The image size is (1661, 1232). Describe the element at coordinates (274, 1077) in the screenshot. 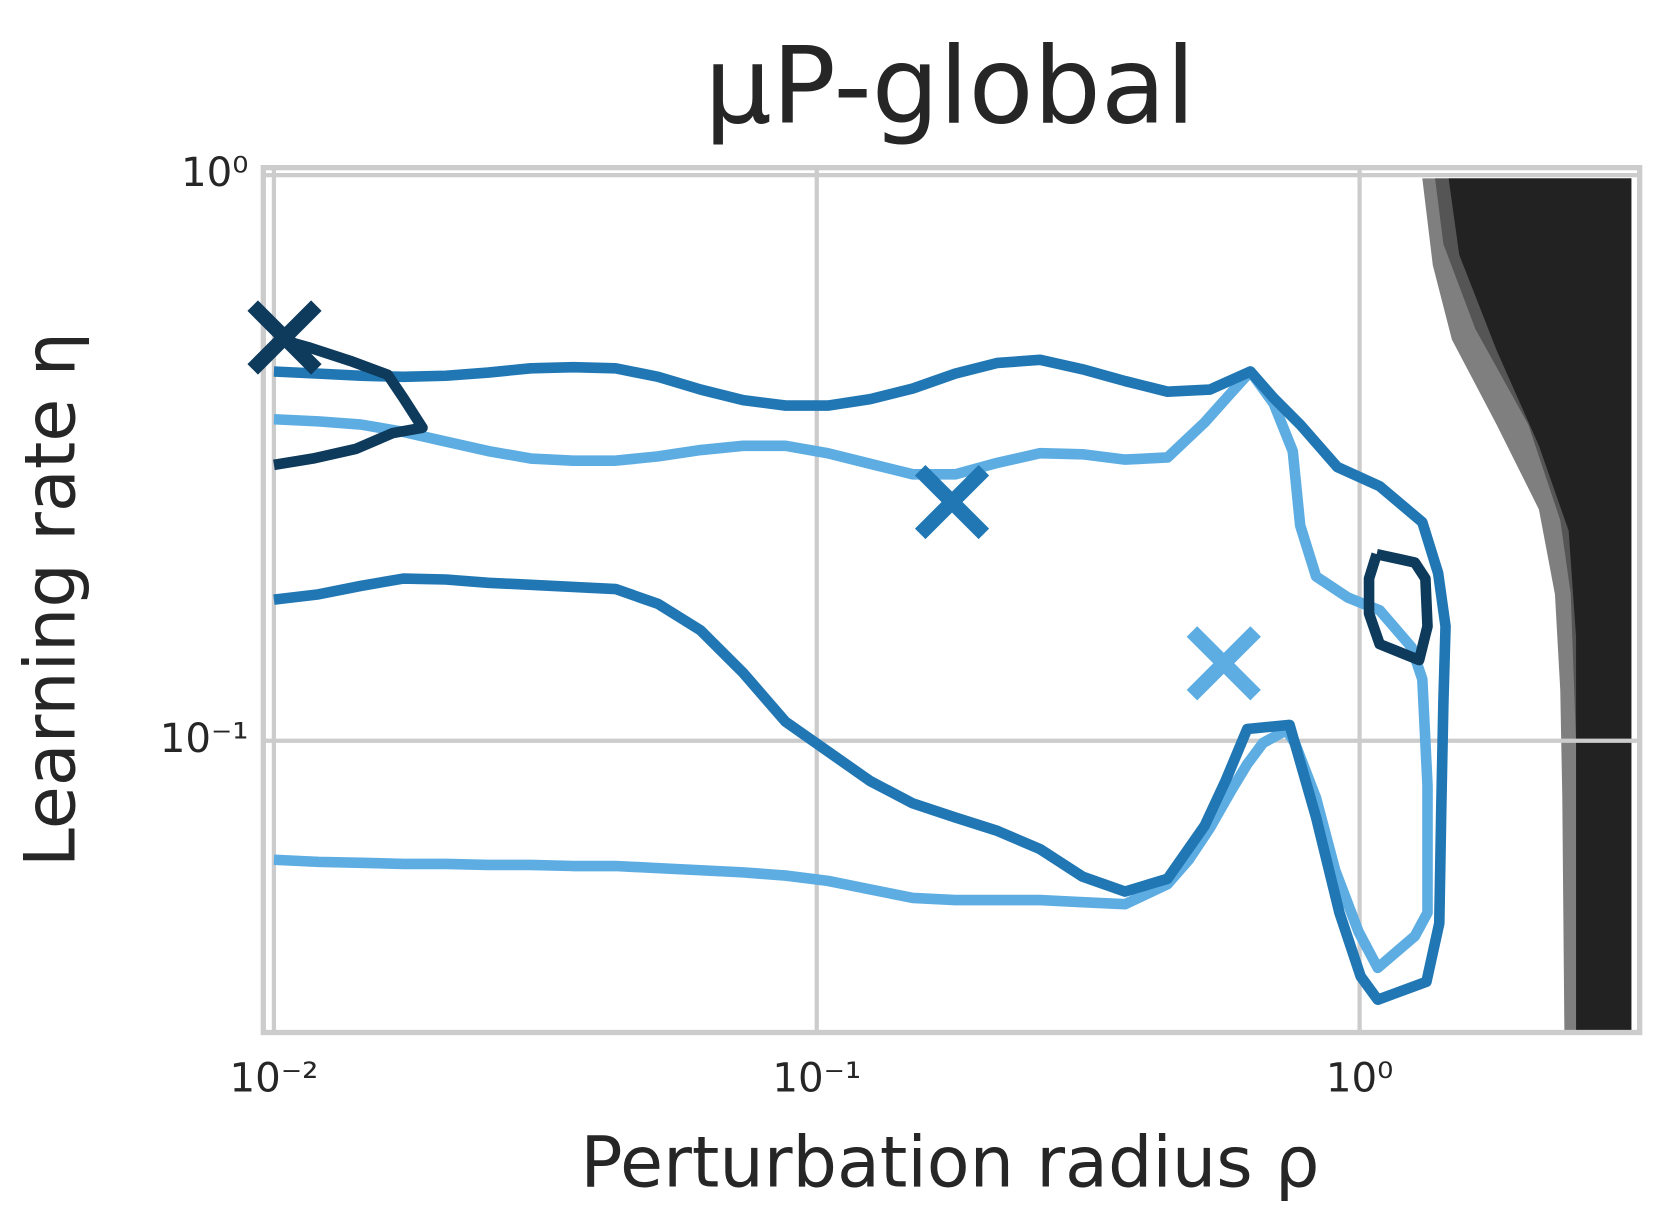

I see `x-tick-label: 10⁻²` at that location.